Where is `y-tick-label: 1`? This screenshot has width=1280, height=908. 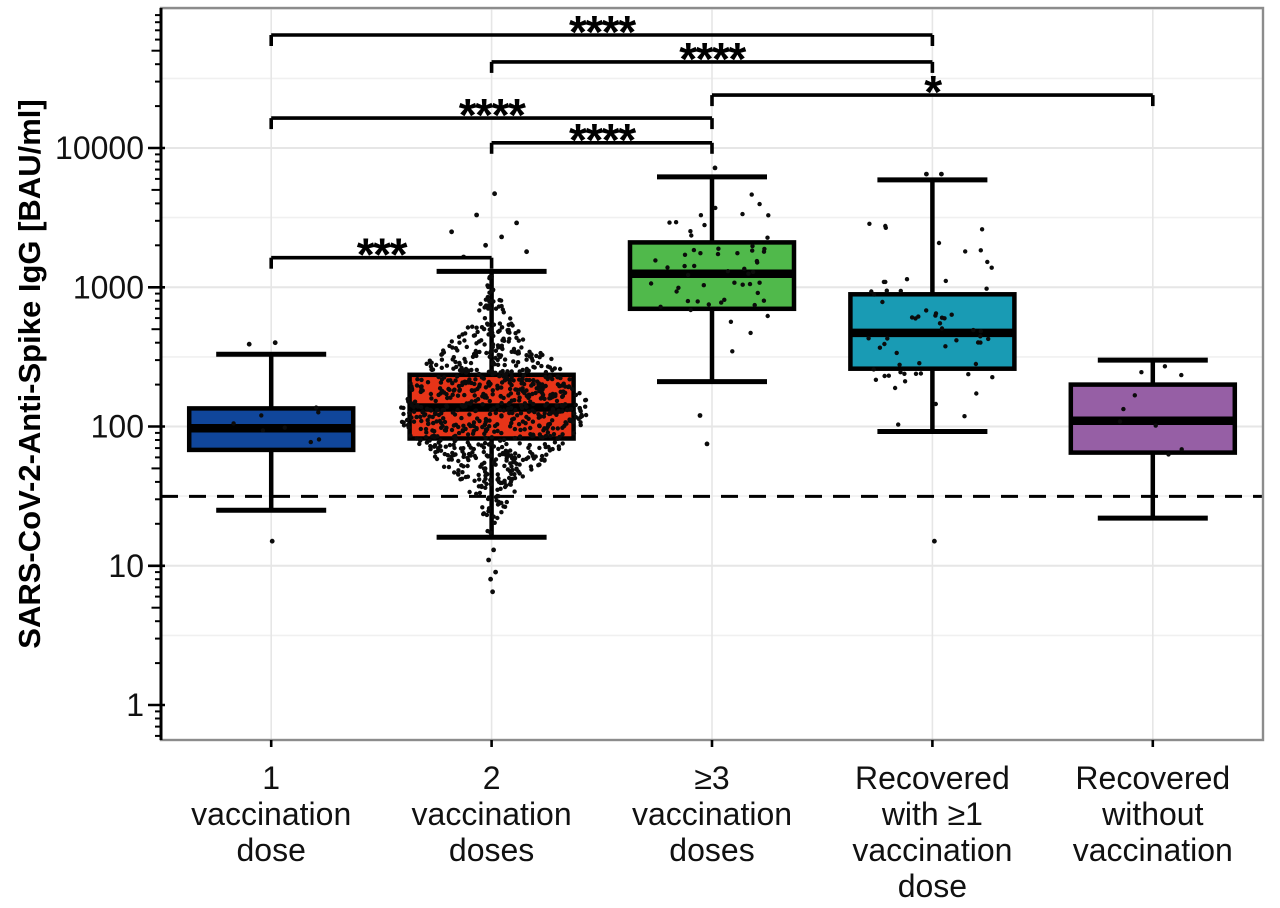
y-tick-label: 1 is located at coordinates (135, 705).